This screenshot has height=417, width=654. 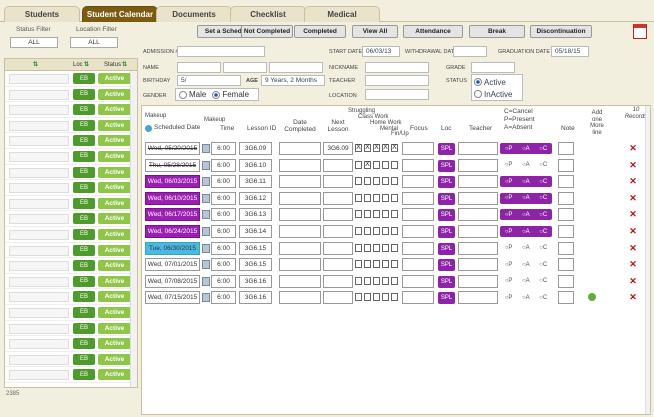 I want to click on attendance-button: Attendance, so click(x=433, y=31).